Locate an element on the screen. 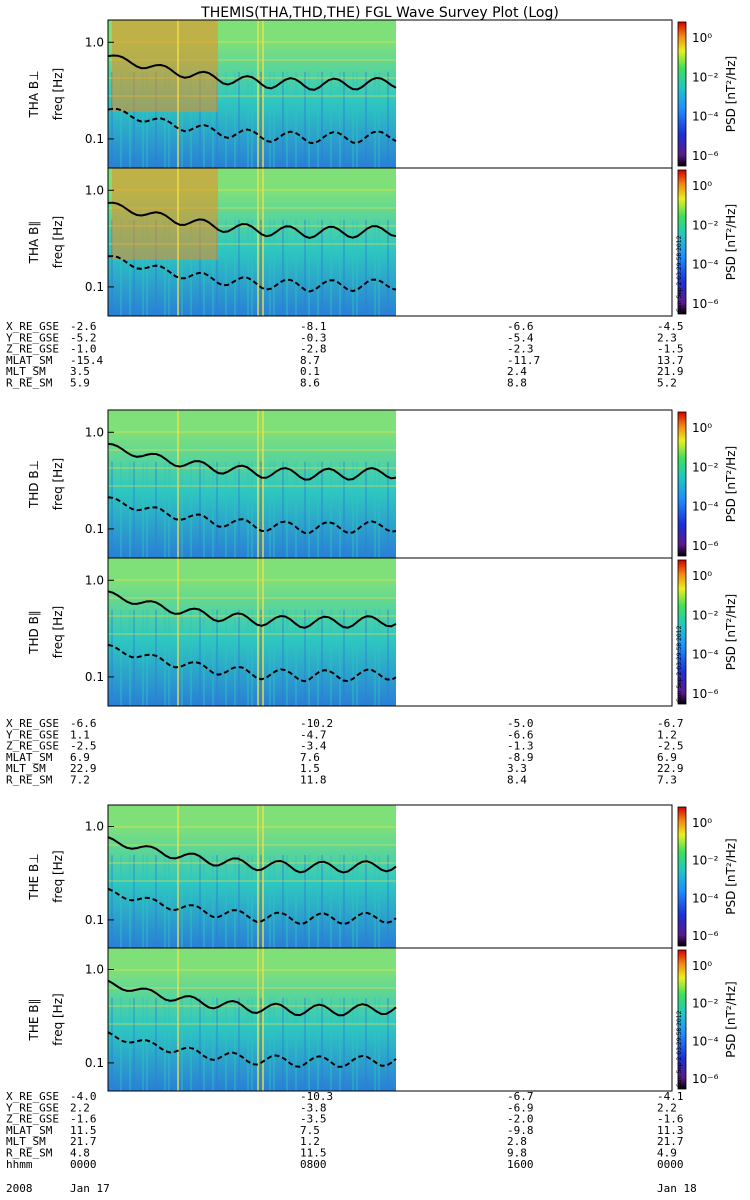 The width and height of the screenshot is (750, 1200). ephemeris-value: -11.7 is located at coordinates (523, 360).